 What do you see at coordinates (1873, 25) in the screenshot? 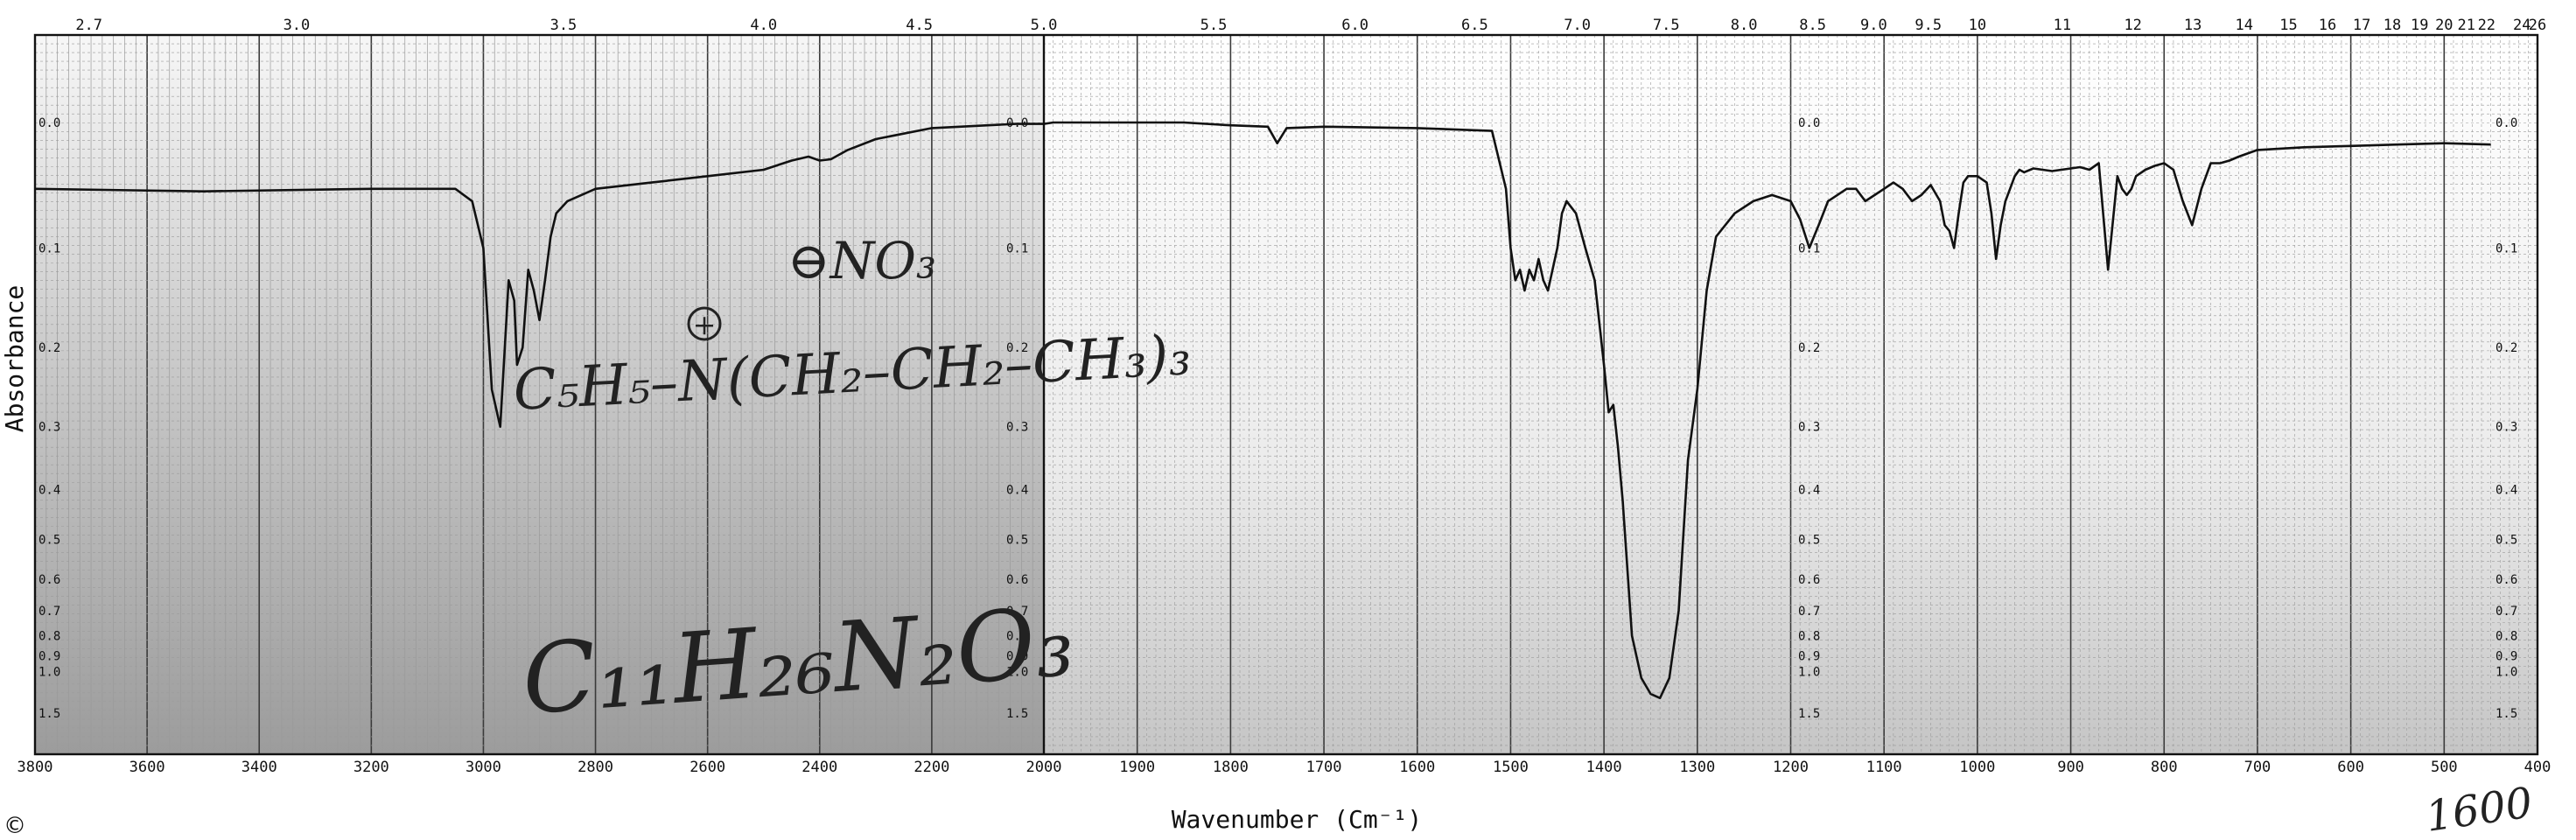
I see `micron-tick-label: 9.0` at bounding box center [1873, 25].